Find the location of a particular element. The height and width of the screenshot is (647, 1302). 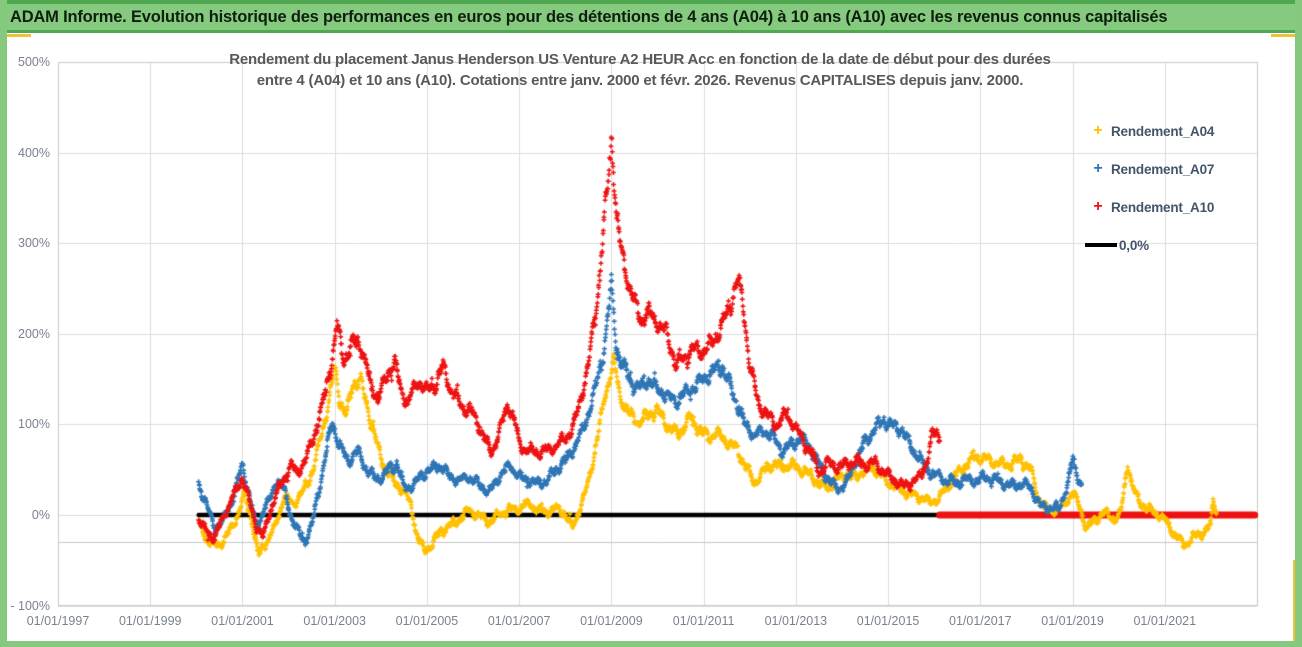

black-line-icon is located at coordinates (1101, 245).